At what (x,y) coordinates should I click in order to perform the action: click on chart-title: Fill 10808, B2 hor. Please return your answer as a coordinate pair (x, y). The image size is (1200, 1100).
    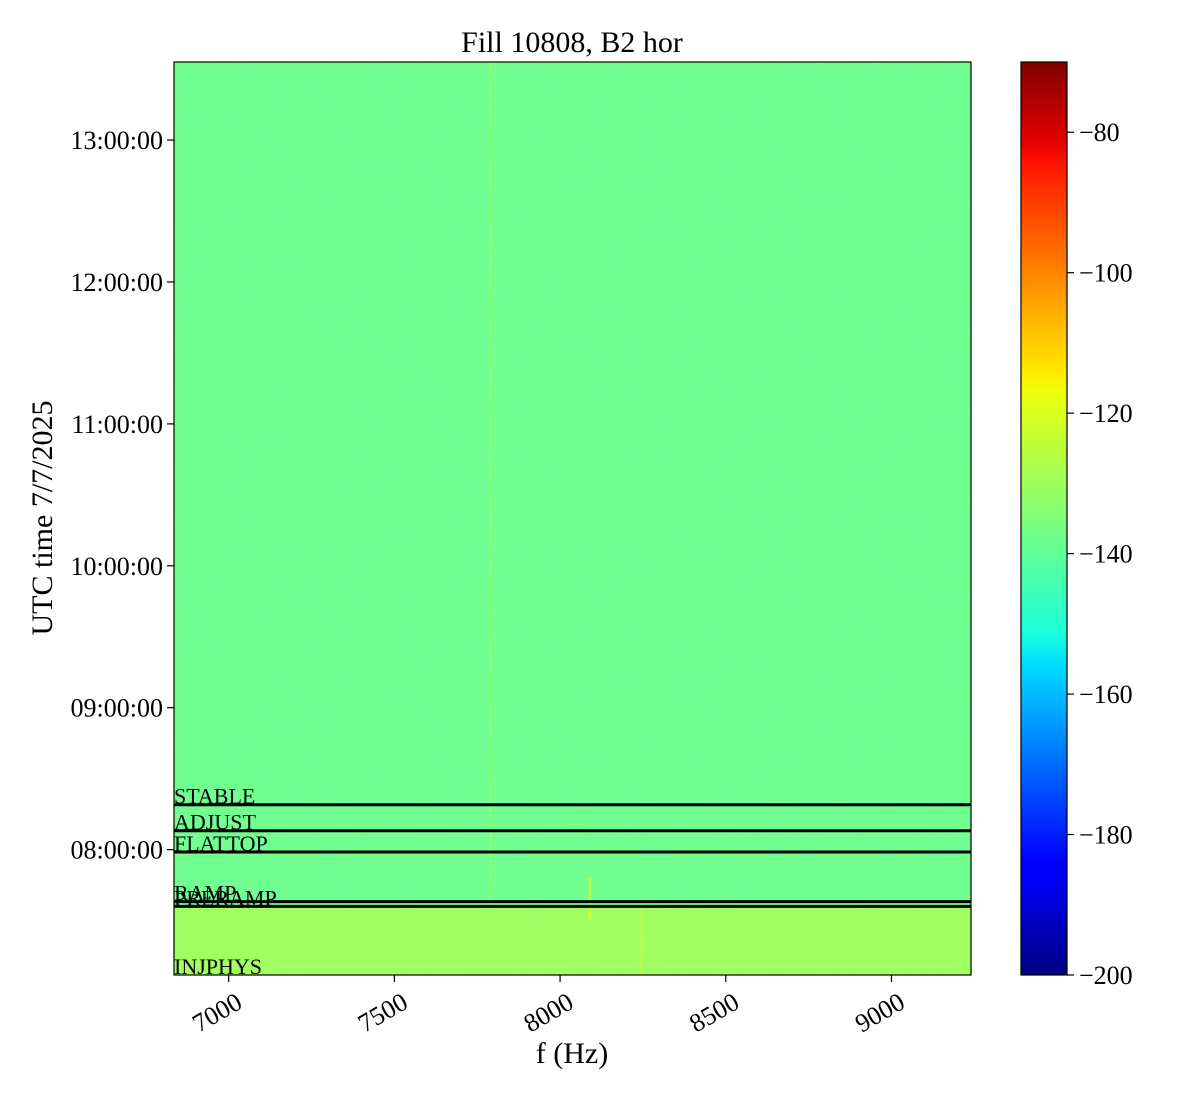
    Looking at the image, I should click on (572, 42).